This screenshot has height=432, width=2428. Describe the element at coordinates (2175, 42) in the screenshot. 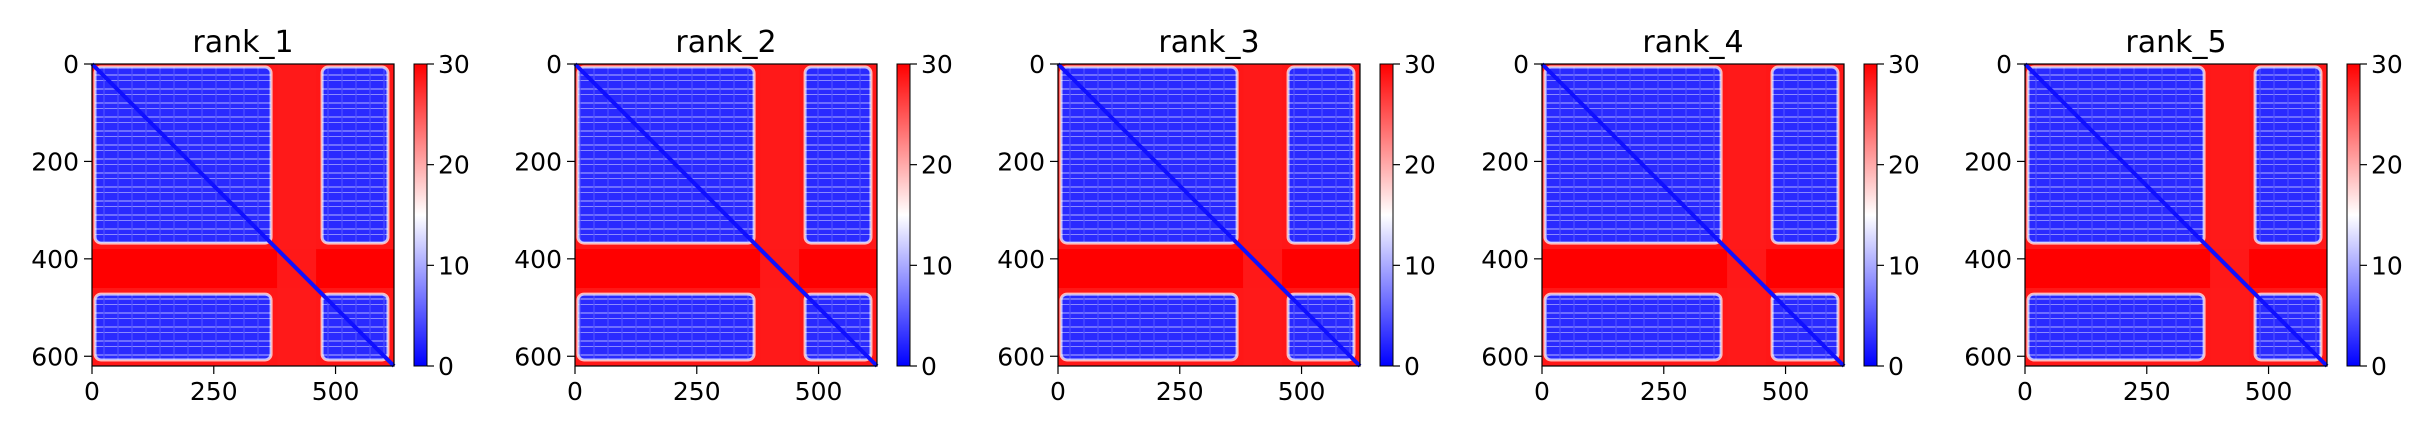

I see `panel-title: rank_5` at that location.